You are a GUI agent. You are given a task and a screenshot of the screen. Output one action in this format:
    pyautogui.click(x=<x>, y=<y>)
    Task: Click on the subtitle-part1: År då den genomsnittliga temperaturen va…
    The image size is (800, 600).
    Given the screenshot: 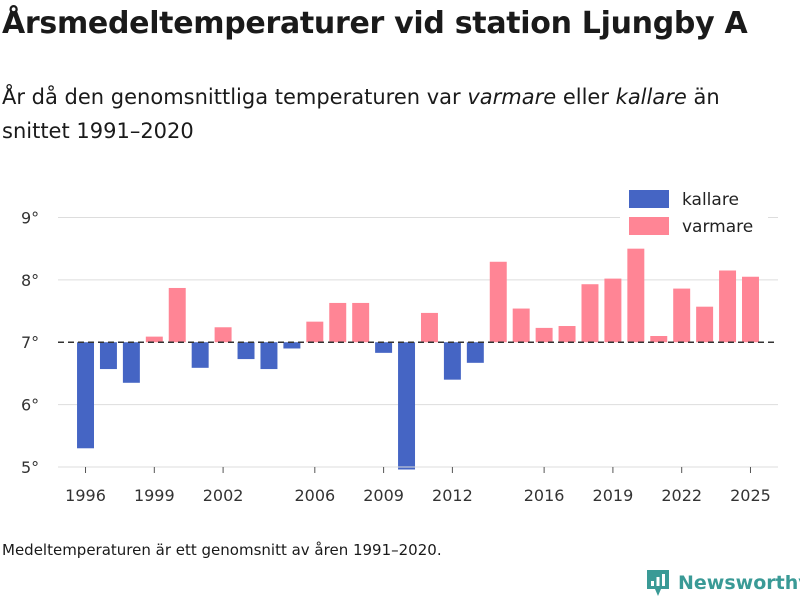 What is the action you would take?
    pyautogui.click(x=235, y=97)
    